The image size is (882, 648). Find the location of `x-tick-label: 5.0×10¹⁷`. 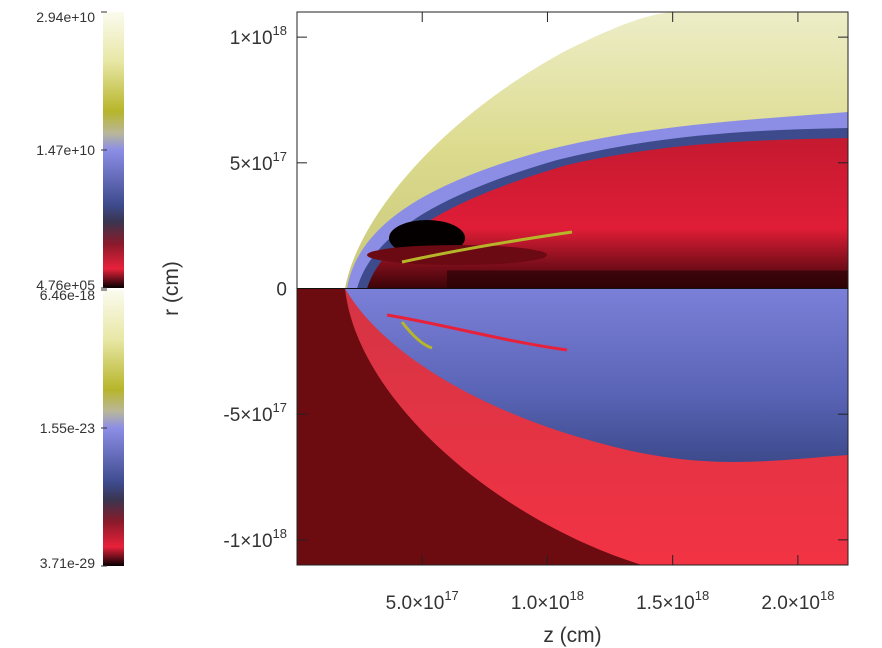

x-tick-label: 5.0×10¹⁷ is located at coordinates (422, 601).